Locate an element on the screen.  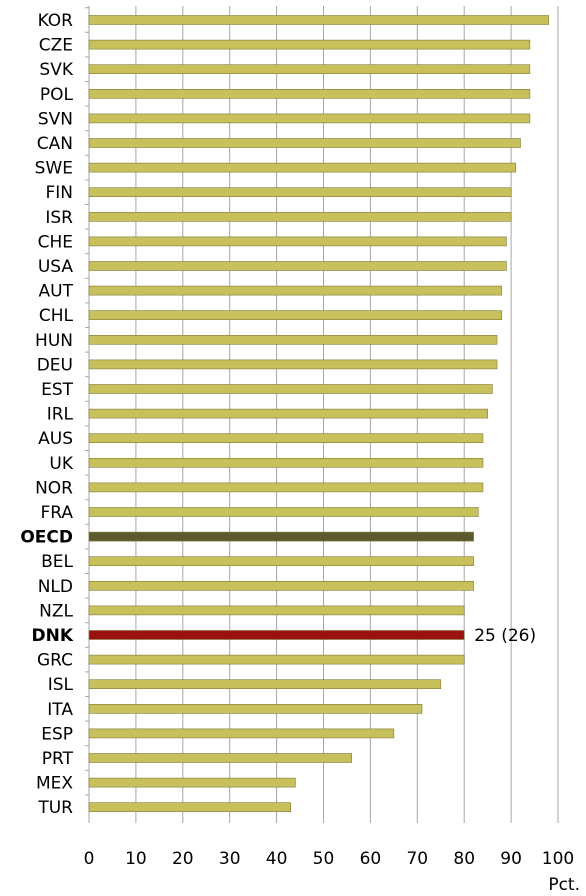
category-label: POL is located at coordinates (57, 95).